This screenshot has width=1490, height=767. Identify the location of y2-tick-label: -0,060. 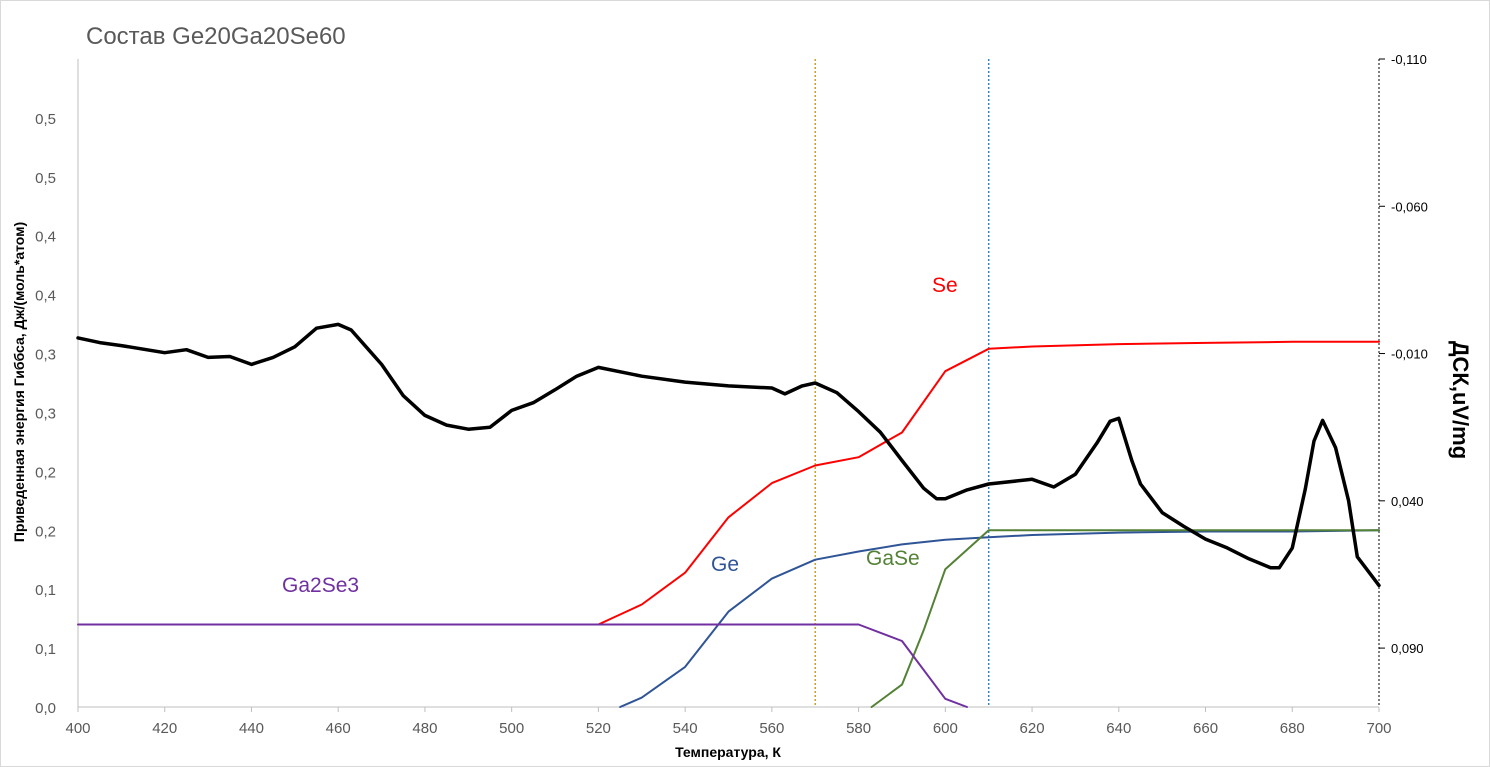
(1409, 206).